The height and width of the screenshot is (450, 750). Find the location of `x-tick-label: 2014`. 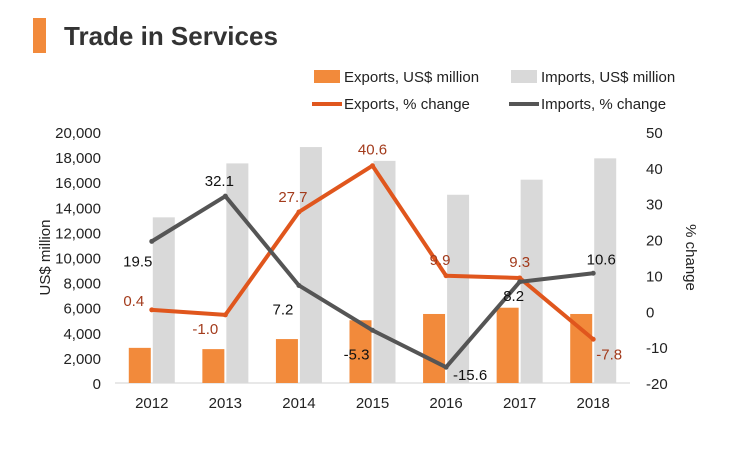

x-tick-label: 2014 is located at coordinates (298, 403).